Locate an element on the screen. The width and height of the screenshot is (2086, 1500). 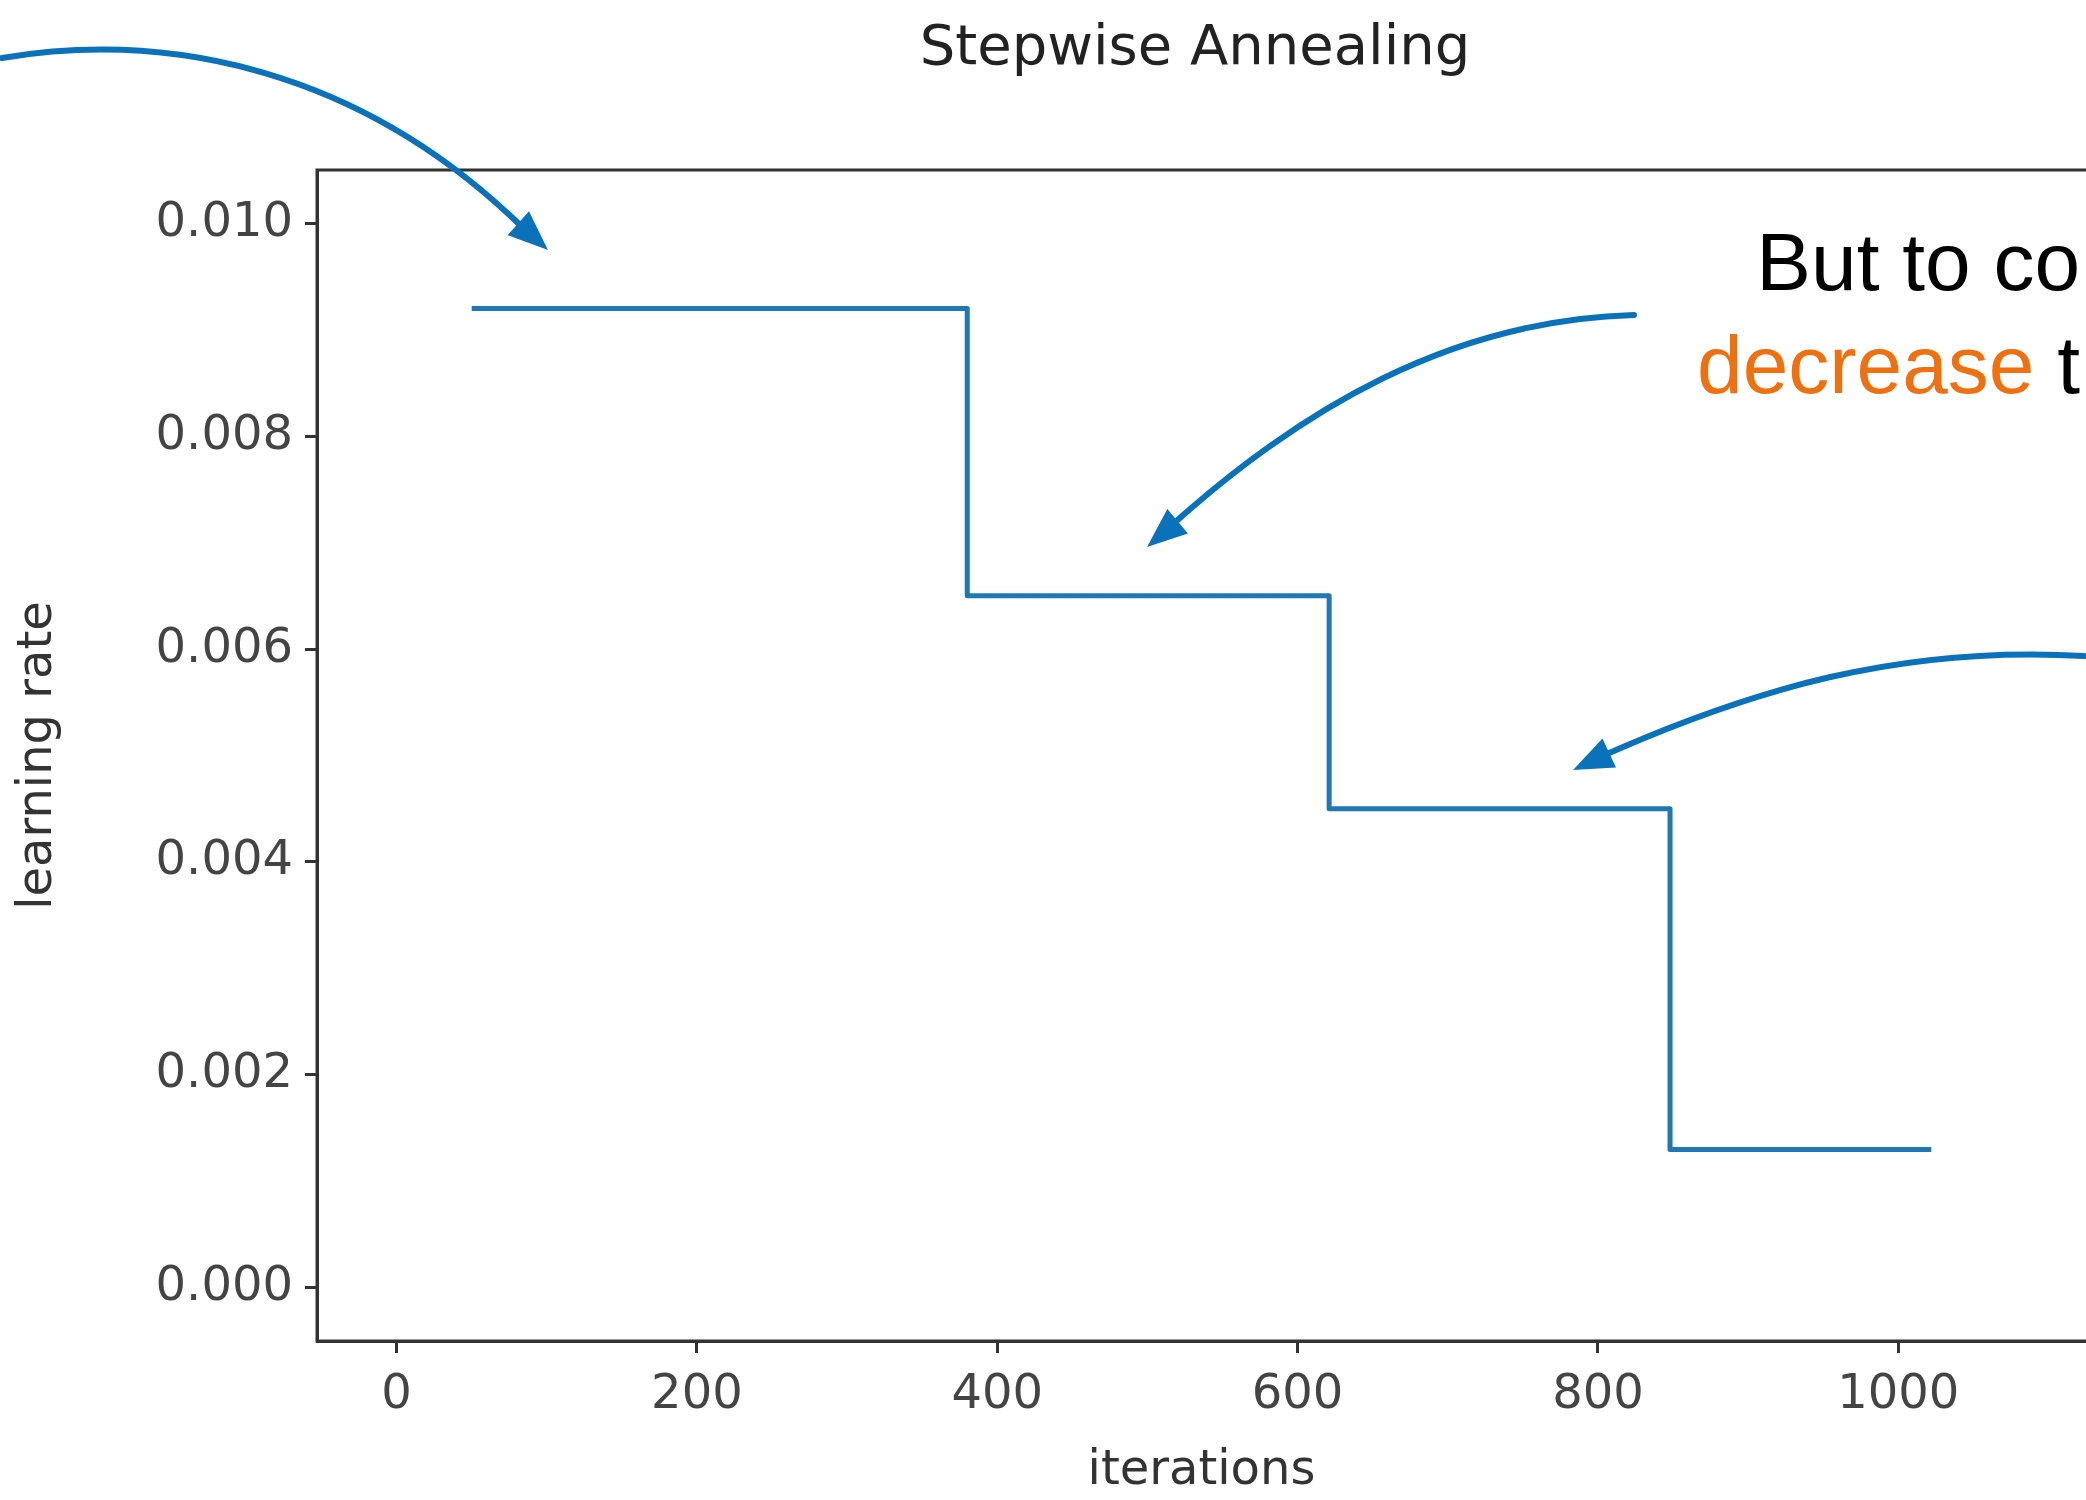
x-tick-label: 800 is located at coordinates (1598, 1391).